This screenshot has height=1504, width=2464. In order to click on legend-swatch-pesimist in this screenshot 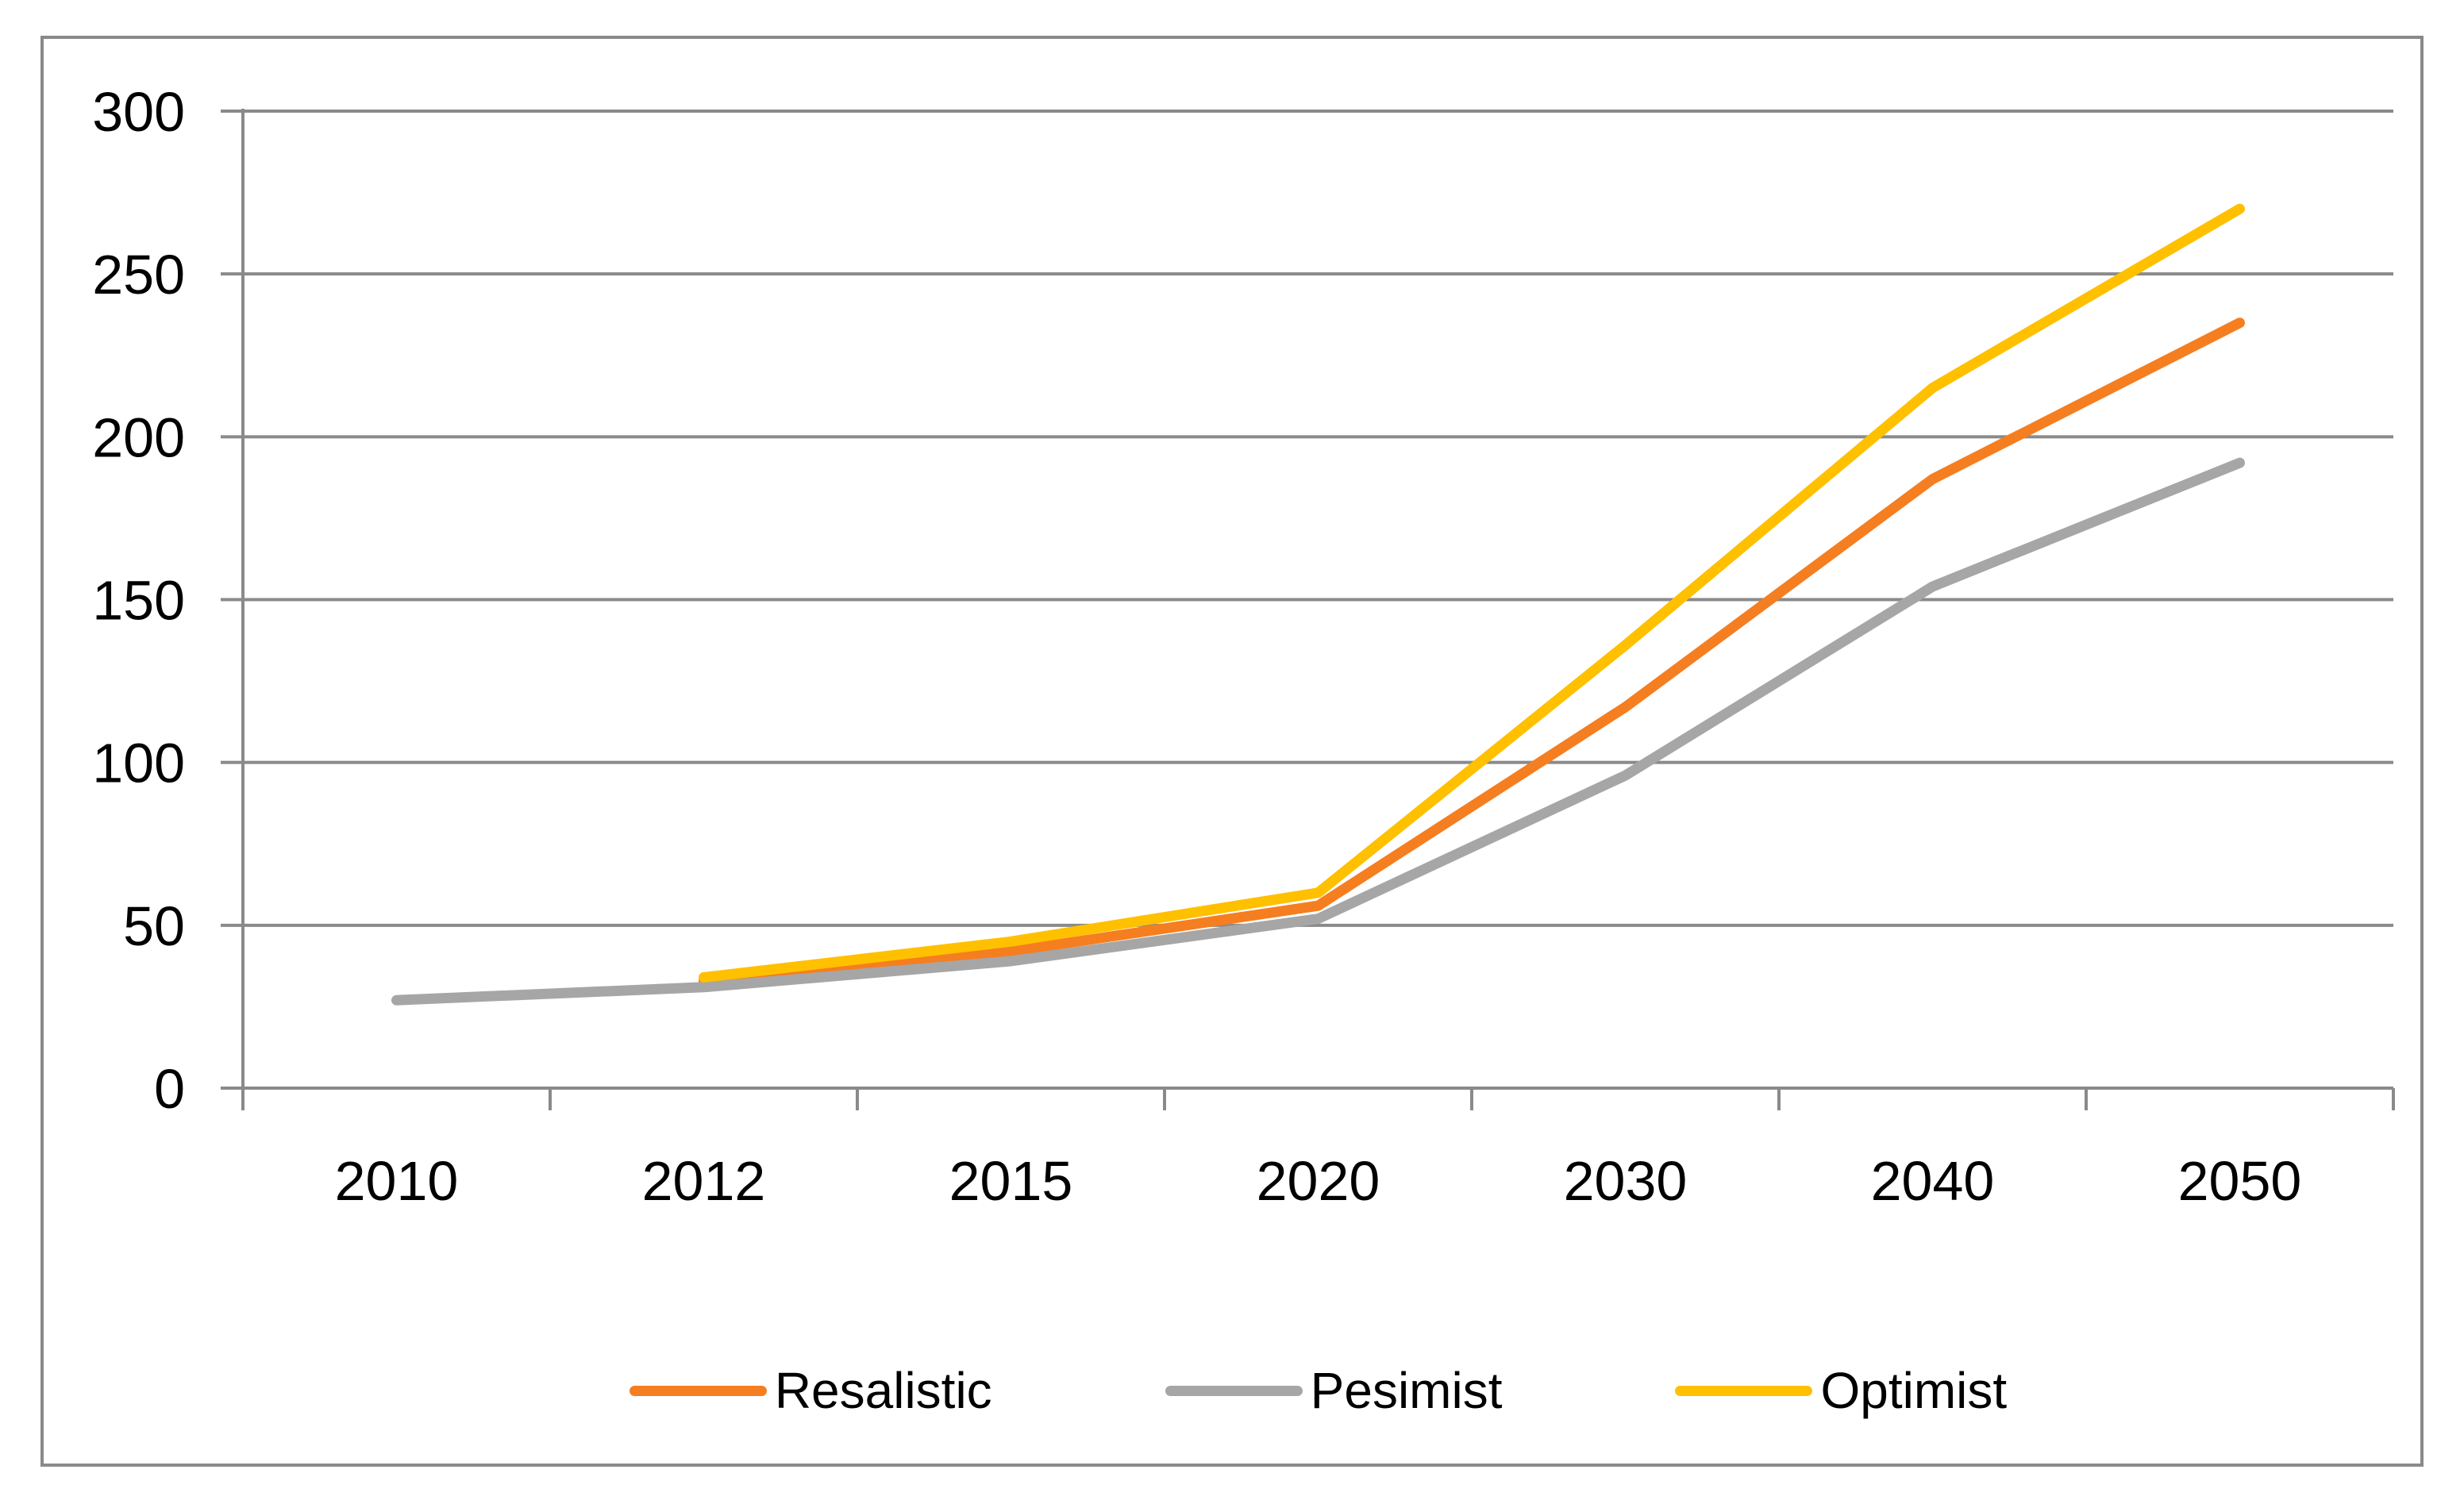, I will do `click(1234, 1390)`.